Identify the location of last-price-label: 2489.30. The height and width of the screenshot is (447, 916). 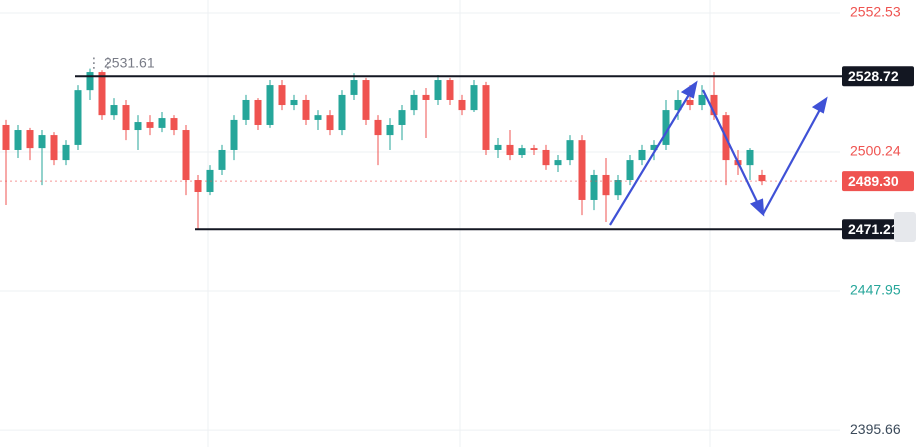
(873, 181).